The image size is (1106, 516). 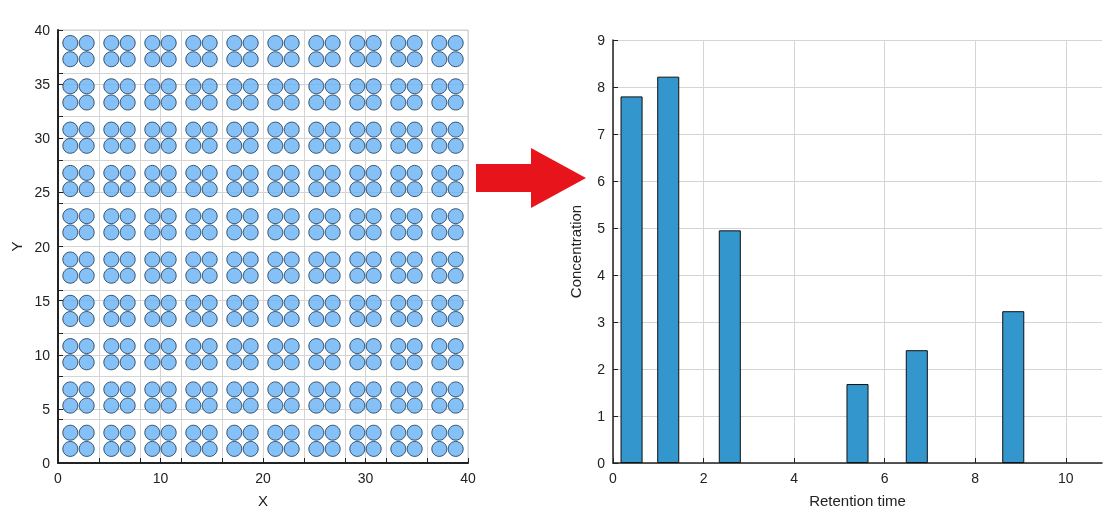 What do you see at coordinates (16, 246) in the screenshot?
I see `y-axis-title: Y` at bounding box center [16, 246].